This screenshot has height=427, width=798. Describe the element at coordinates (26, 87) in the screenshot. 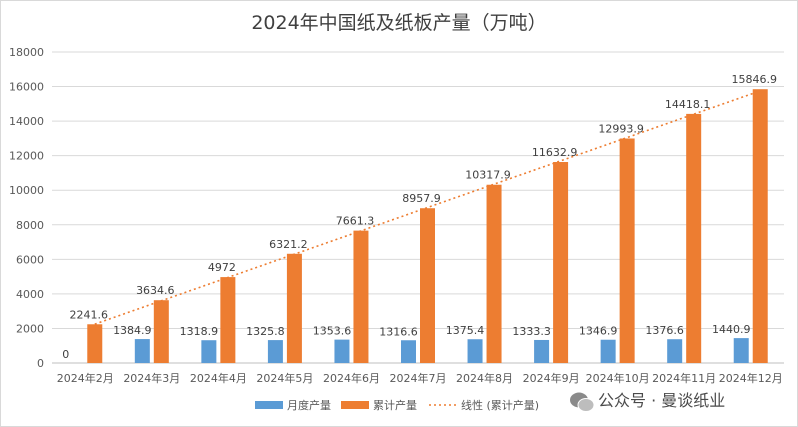

I see `y-tick-label: 16000` at that location.